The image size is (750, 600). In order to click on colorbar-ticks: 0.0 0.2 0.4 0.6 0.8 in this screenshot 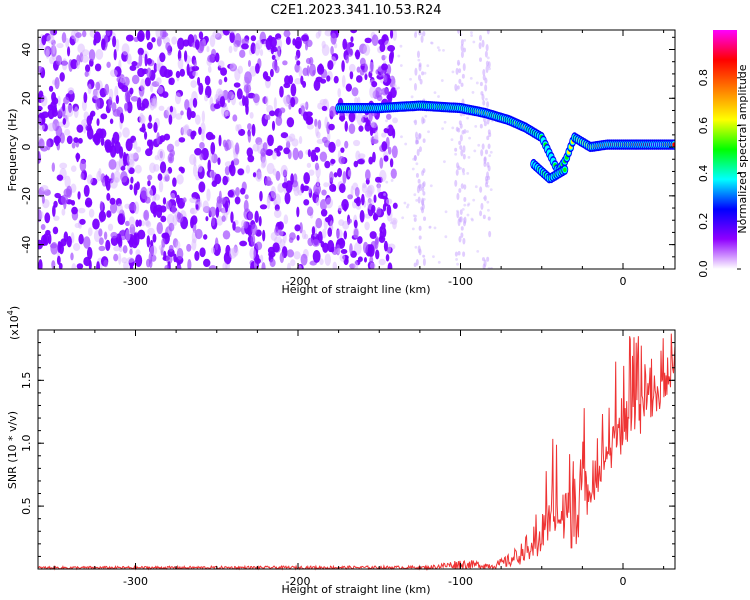, I will do `click(719, 173)`.